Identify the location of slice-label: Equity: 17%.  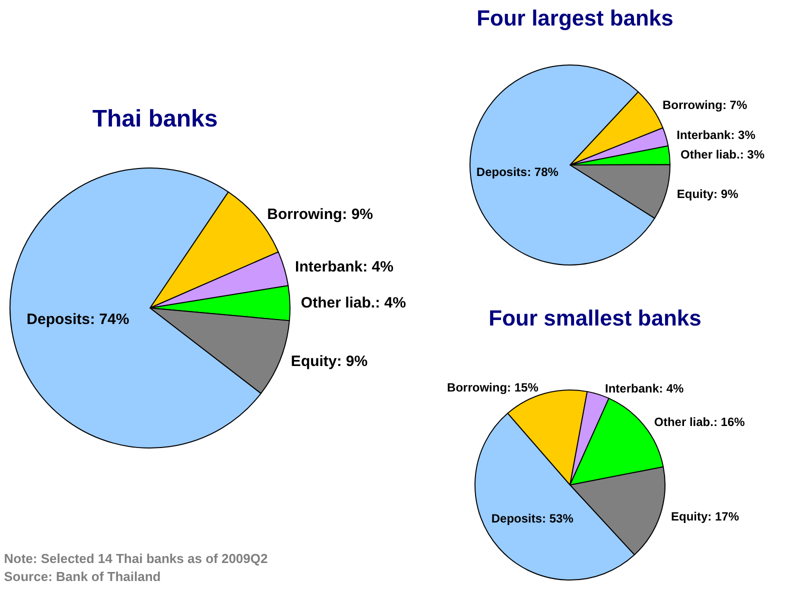
(705, 516).